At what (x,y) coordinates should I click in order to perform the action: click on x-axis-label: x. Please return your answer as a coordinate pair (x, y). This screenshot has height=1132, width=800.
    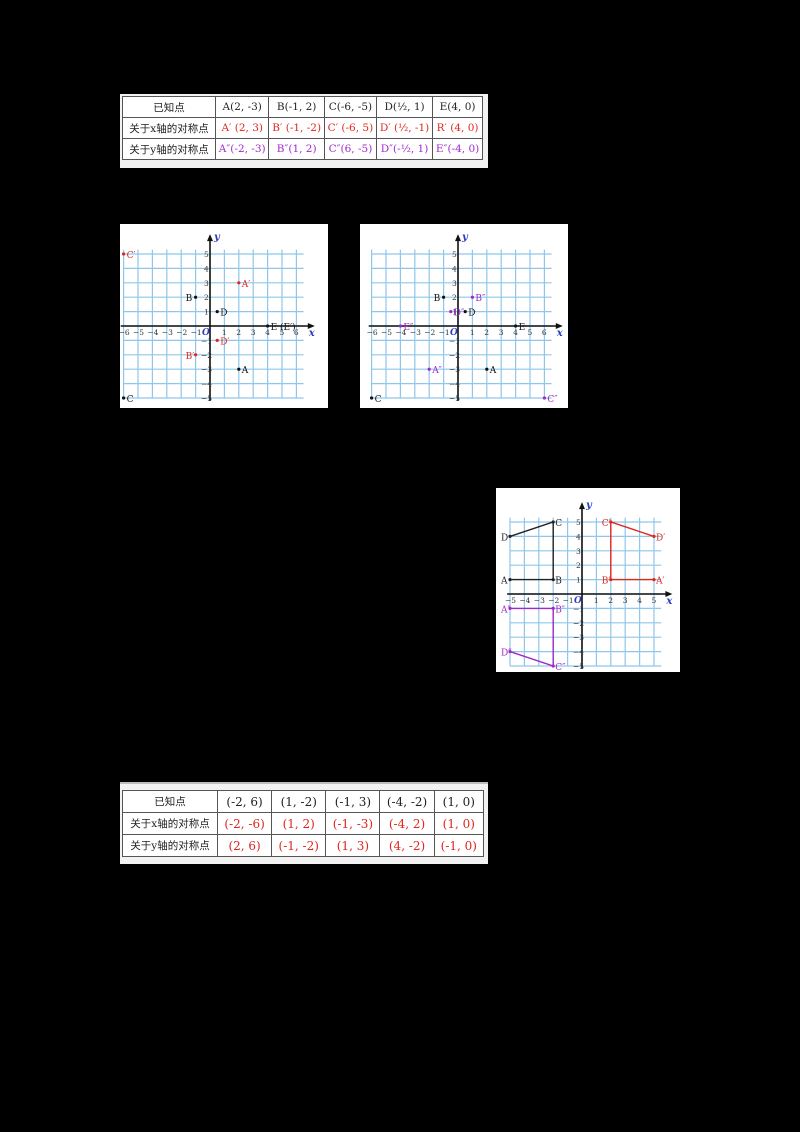
    Looking at the image, I should click on (560, 333).